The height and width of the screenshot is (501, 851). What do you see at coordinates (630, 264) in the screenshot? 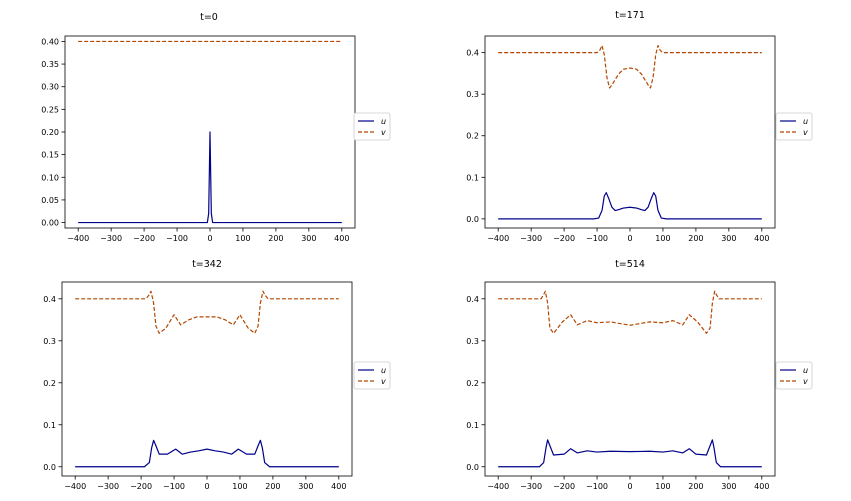
I see `plot-title: t=514` at bounding box center [630, 264].